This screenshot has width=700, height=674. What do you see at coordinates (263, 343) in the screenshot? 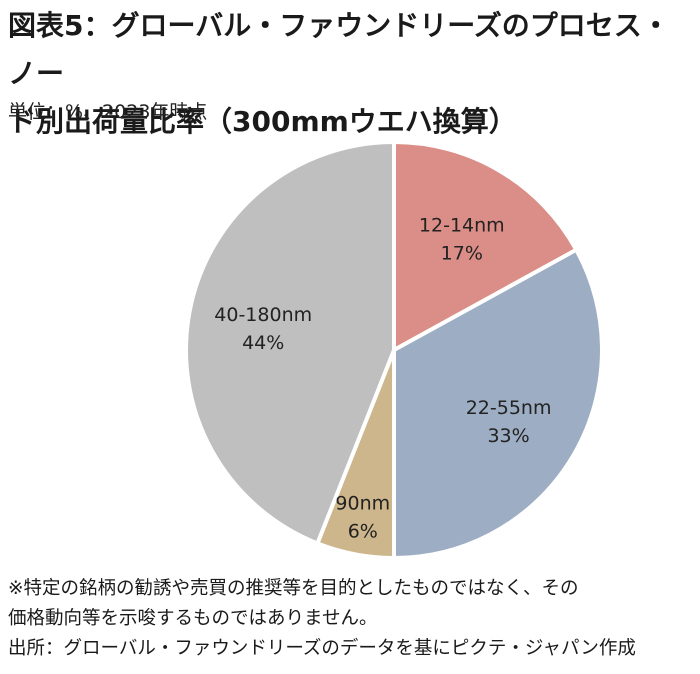
I see `slice-value-label: 44%` at bounding box center [263, 343].